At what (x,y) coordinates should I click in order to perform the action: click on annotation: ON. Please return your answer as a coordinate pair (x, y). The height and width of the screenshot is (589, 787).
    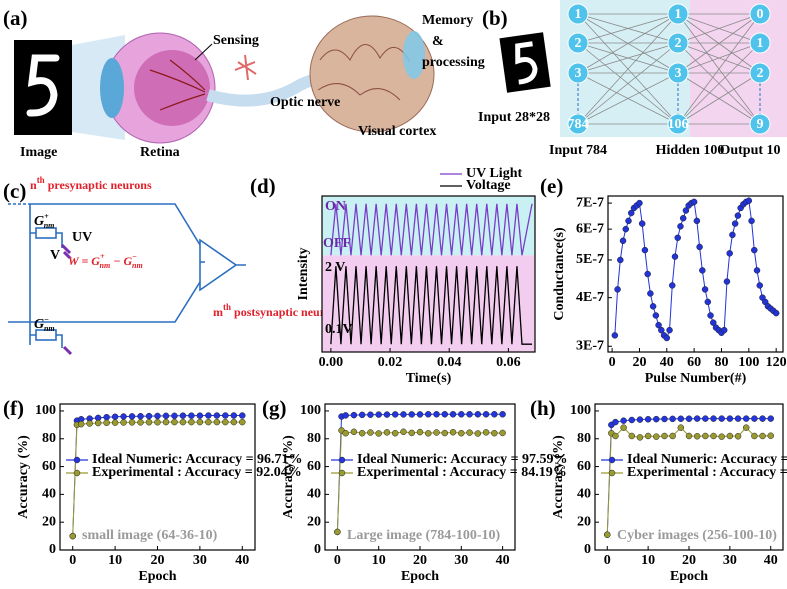
    Looking at the image, I should click on (335, 206).